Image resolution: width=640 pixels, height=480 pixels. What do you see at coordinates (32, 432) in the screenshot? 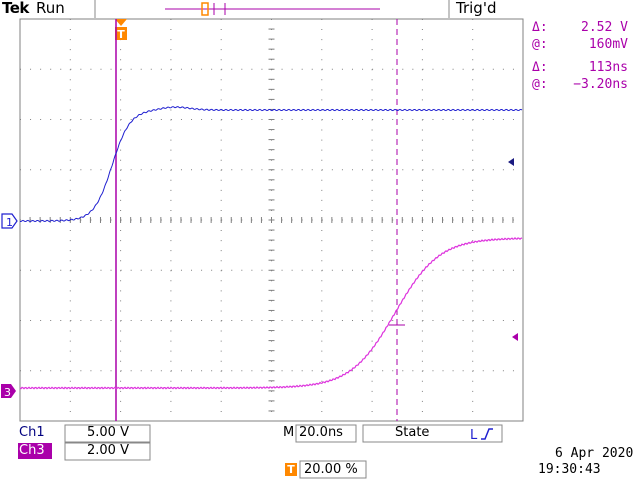
I see `ch1-label: Ch1` at bounding box center [32, 432].